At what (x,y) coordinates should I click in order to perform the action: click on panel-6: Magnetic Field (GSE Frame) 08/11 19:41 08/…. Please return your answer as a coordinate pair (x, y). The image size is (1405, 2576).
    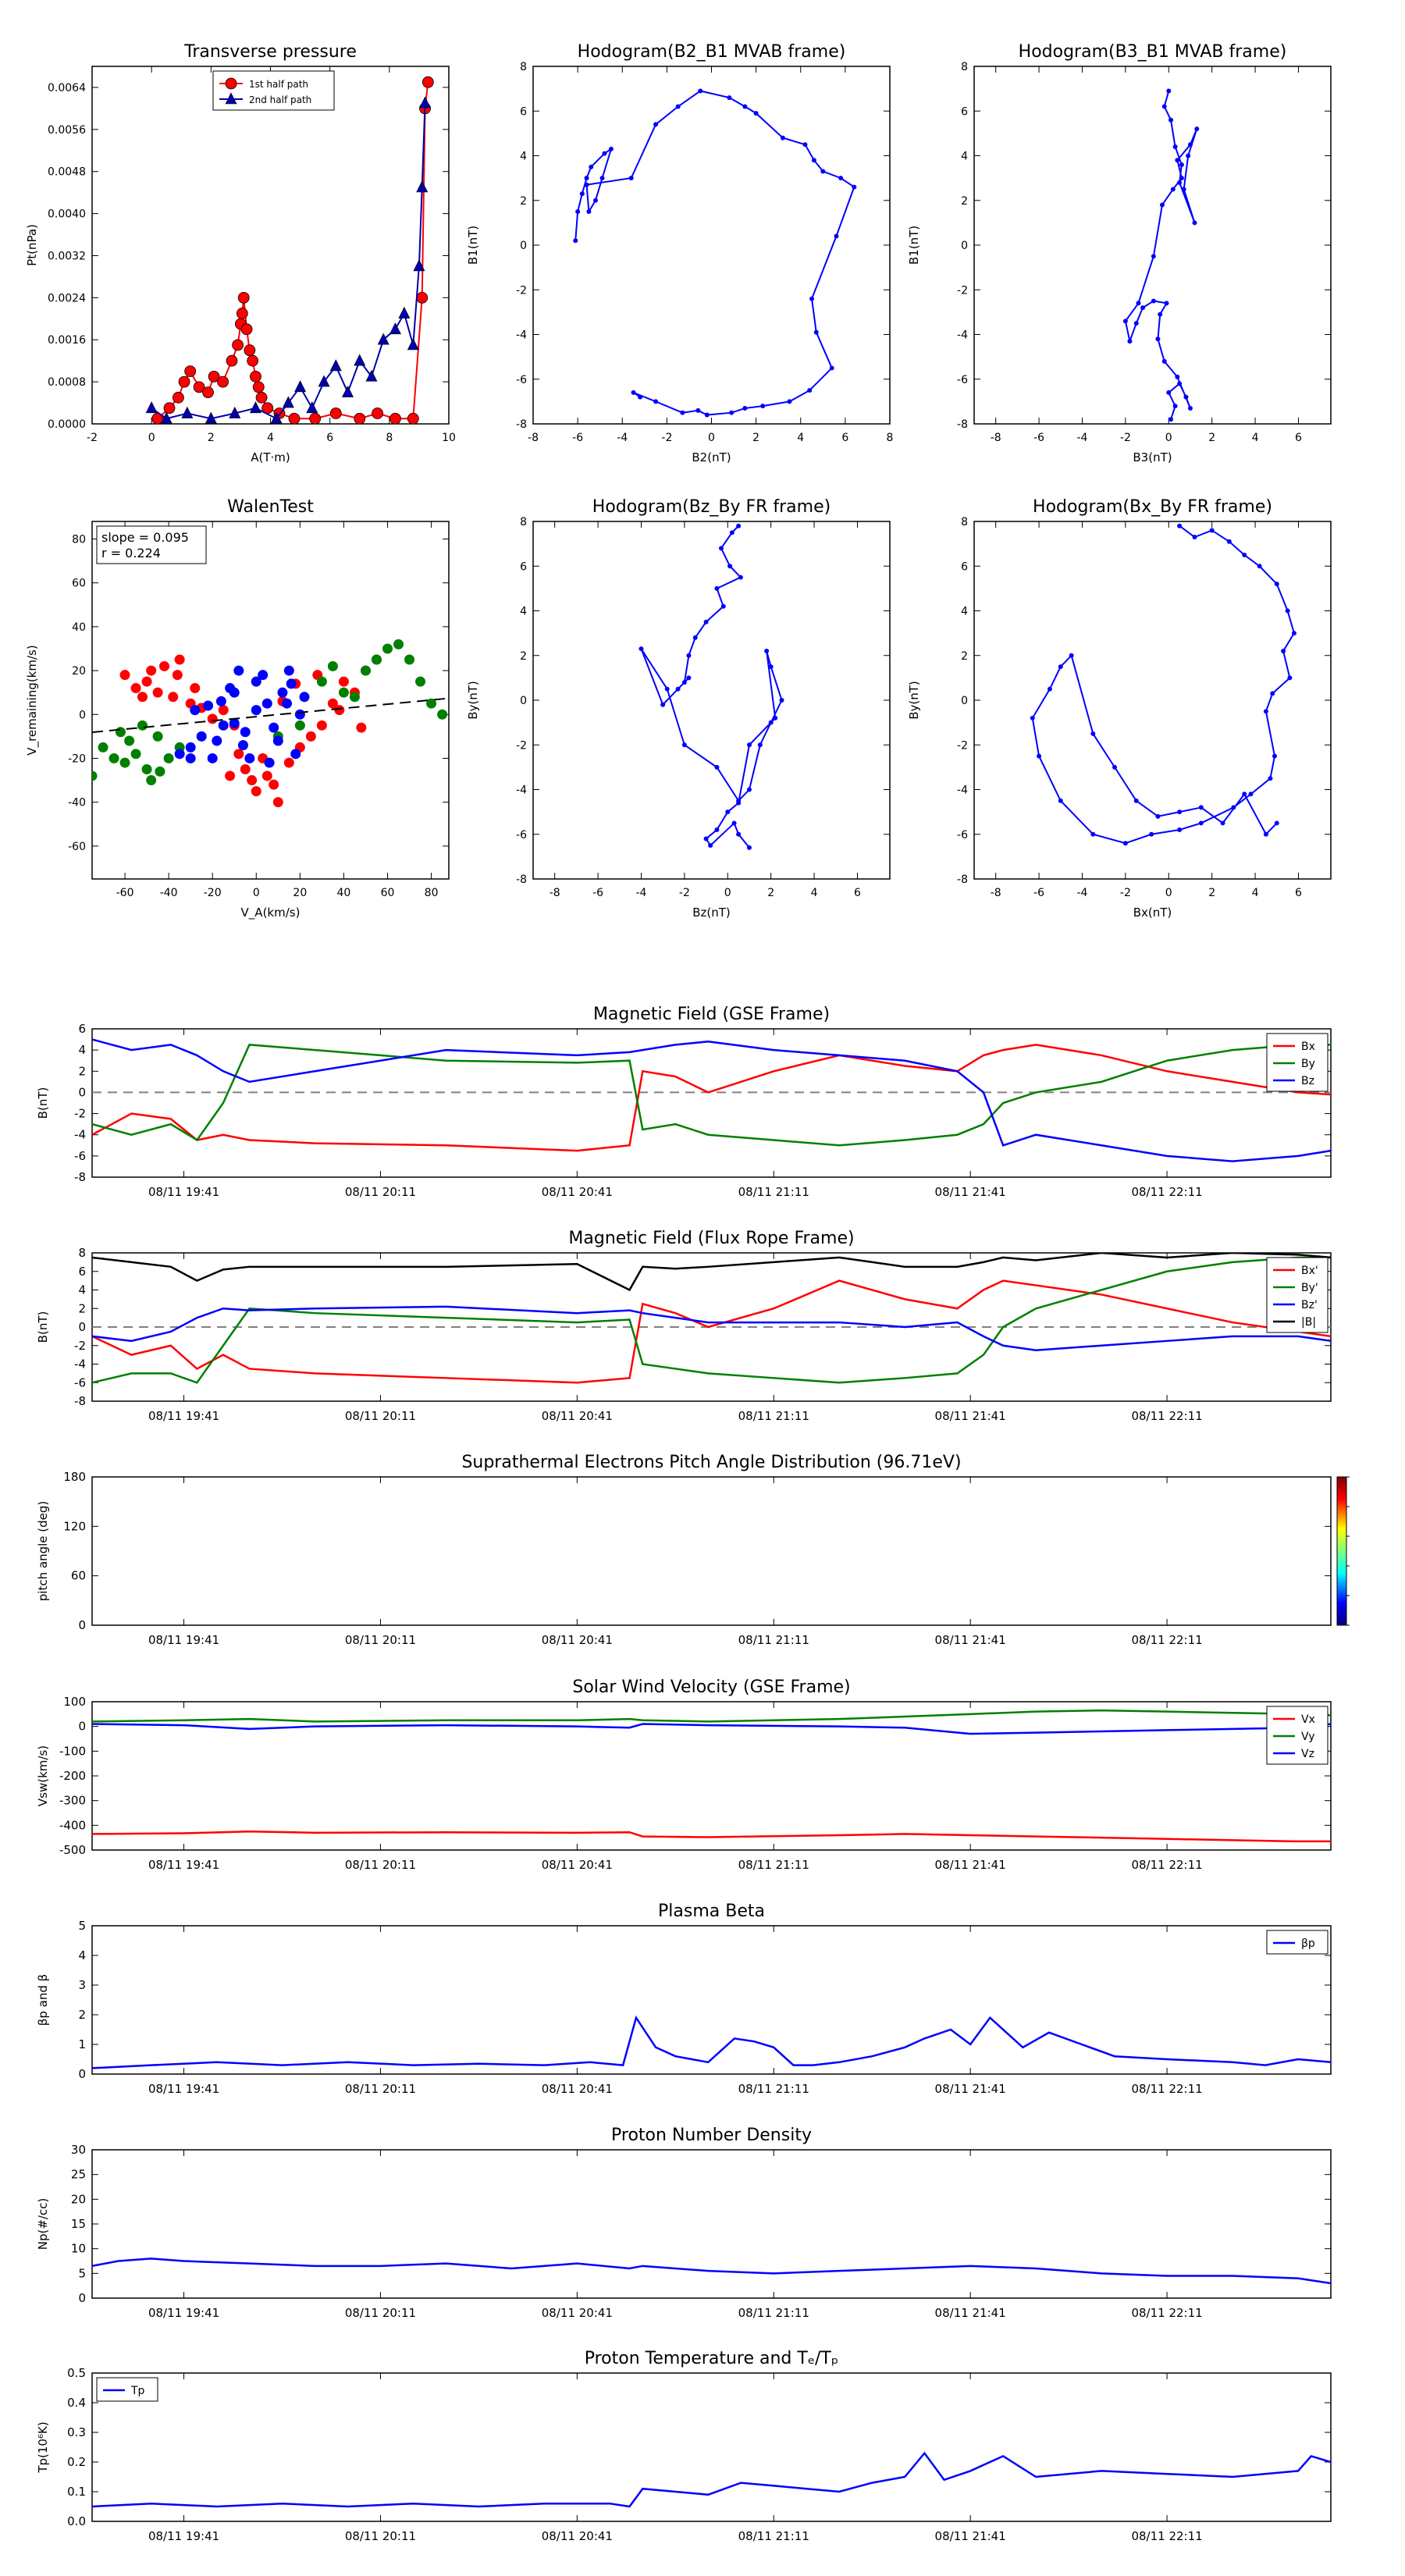
    Looking at the image, I should click on (684, 1102).